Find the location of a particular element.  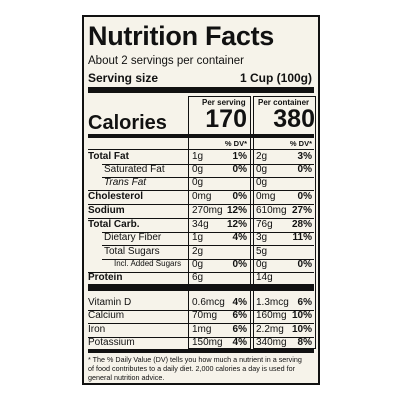

amount: 340mg is located at coordinates (271, 342).